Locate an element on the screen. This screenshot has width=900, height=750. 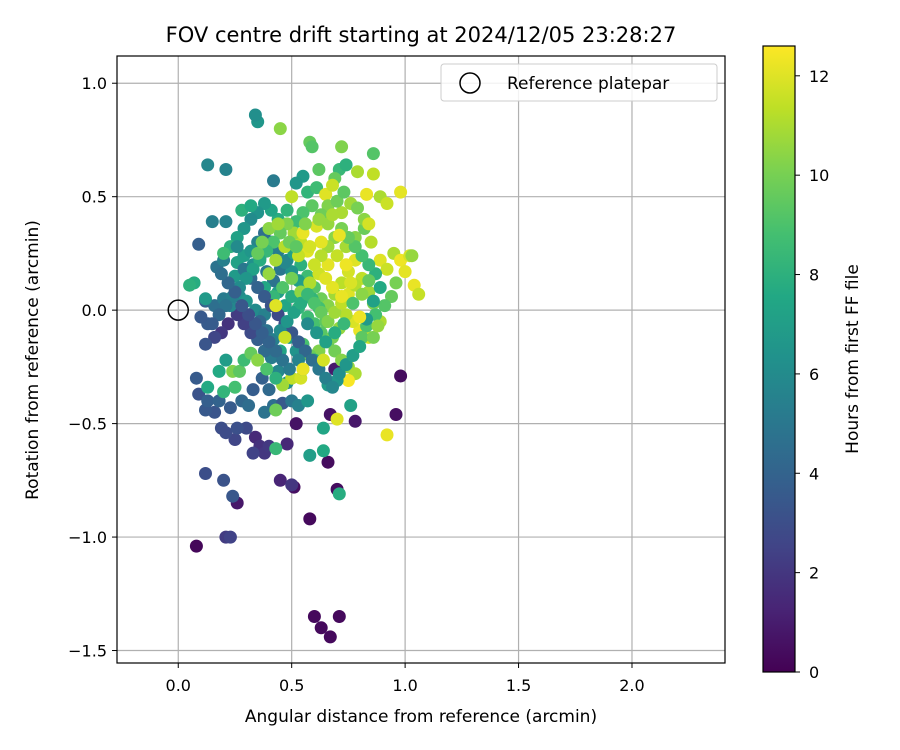
y-tick-label: 1.0 is located at coordinates (94, 83).